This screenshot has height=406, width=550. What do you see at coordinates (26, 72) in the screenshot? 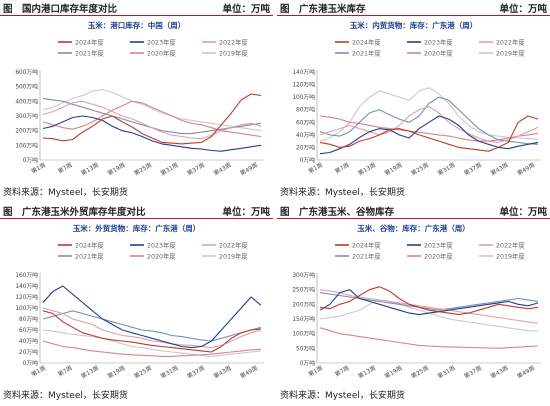
I see `y-tick-label: 600万吨` at bounding box center [26, 72].